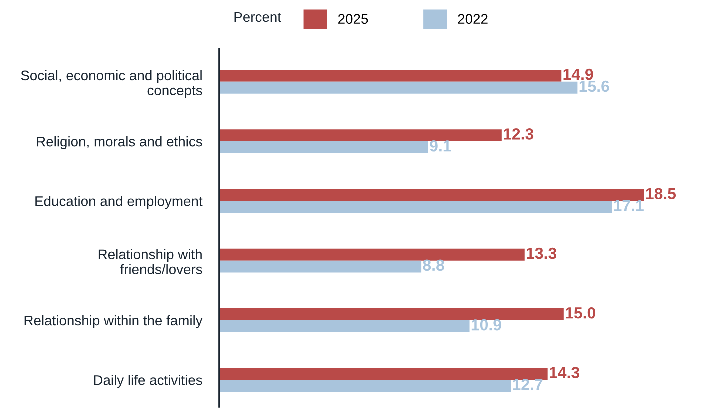 This screenshot has height=409, width=708. What do you see at coordinates (595, 86) in the screenshot?
I see `data-label: 15.6` at bounding box center [595, 86].